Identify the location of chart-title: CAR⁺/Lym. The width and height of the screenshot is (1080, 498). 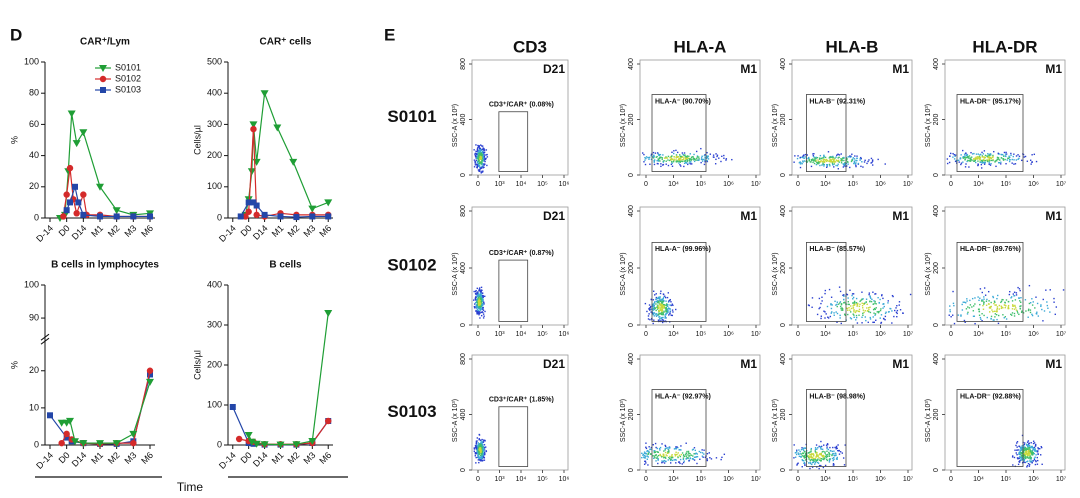
(105, 42).